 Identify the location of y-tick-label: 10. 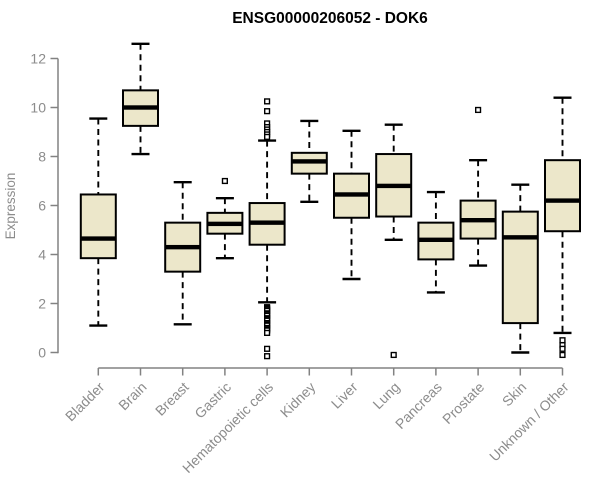
(38, 108).